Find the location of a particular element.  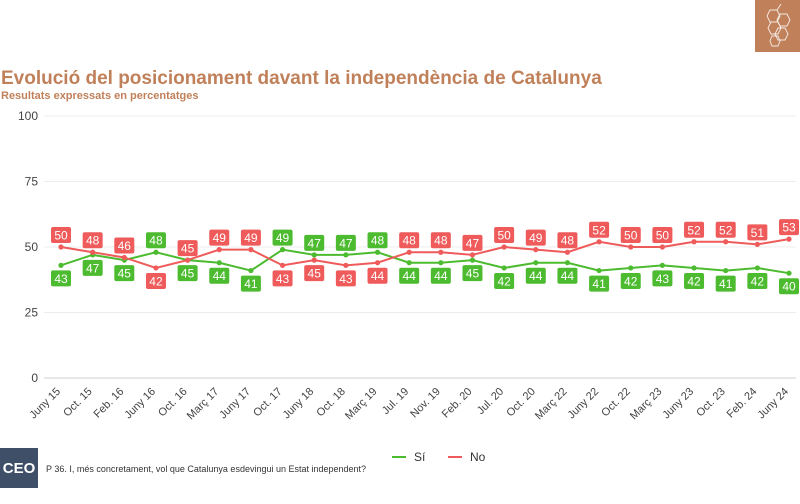

y-tick-label: 75 is located at coordinates (32, 182).